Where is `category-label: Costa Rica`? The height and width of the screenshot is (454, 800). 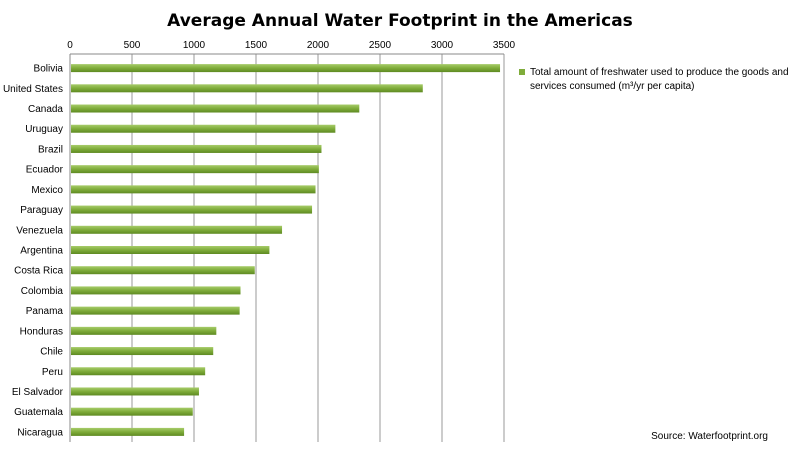 category-label: Costa Rica is located at coordinates (38, 271).